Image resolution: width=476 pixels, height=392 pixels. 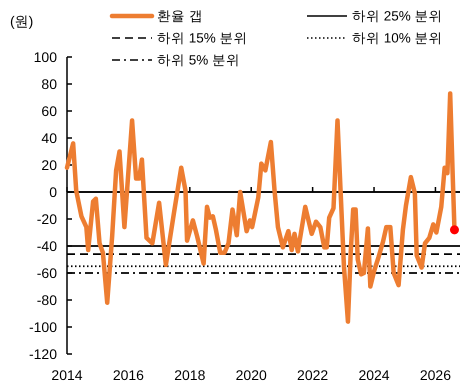 What do you see at coordinates (128, 375) in the screenshot?
I see `x-tick-label: 2016` at bounding box center [128, 375].